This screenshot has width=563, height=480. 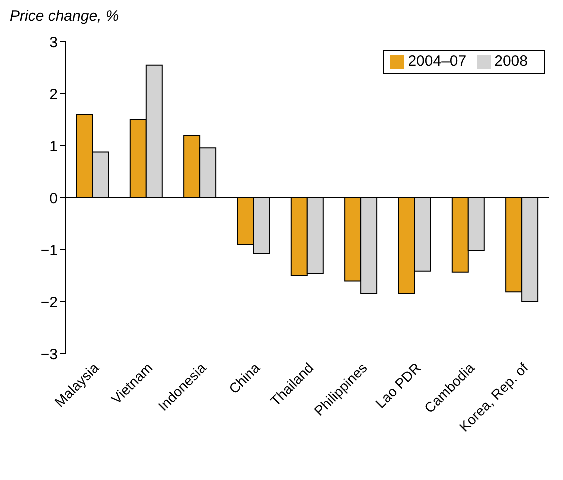 I want to click on y-tick-label: 3, so click(x=54, y=43).